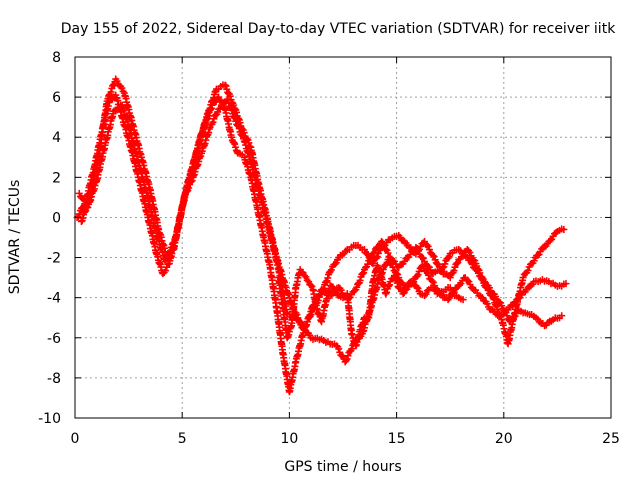 This screenshot has width=640, height=480. What do you see at coordinates (289, 439) in the screenshot?
I see `x-tick-label: 10` at bounding box center [289, 439].